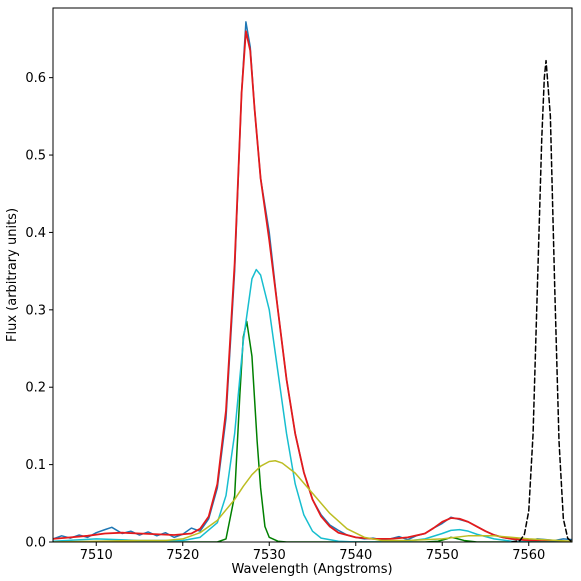  I want to click on y-axis-label: Flux (arbitrary units), so click(12, 275).